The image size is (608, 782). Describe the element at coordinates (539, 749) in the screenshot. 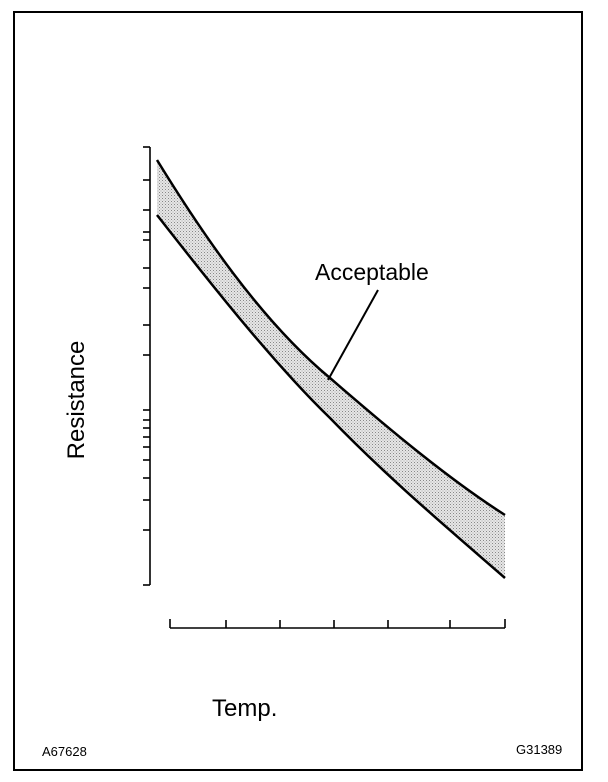

I see `figure-code: G31389` at that location.